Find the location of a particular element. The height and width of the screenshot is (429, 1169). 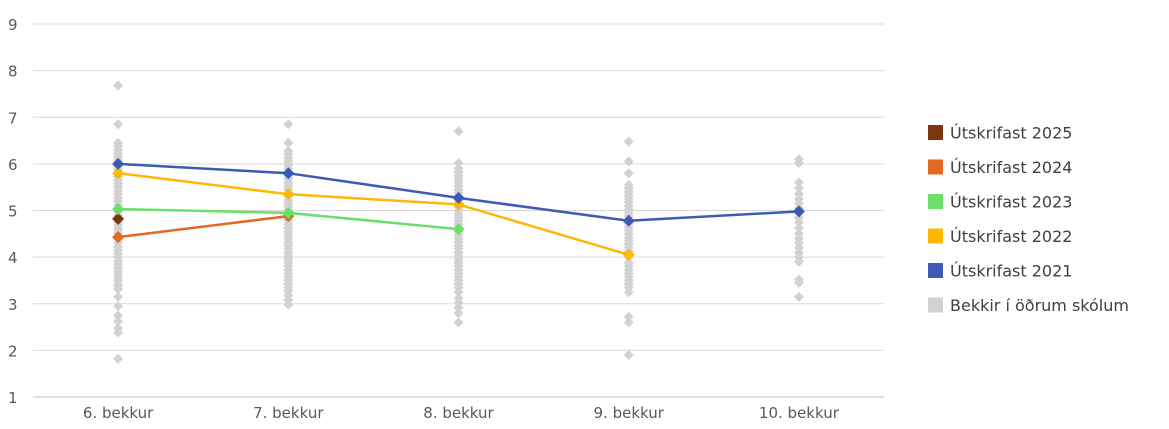

y-tick-label: 4 is located at coordinates (13, 258).